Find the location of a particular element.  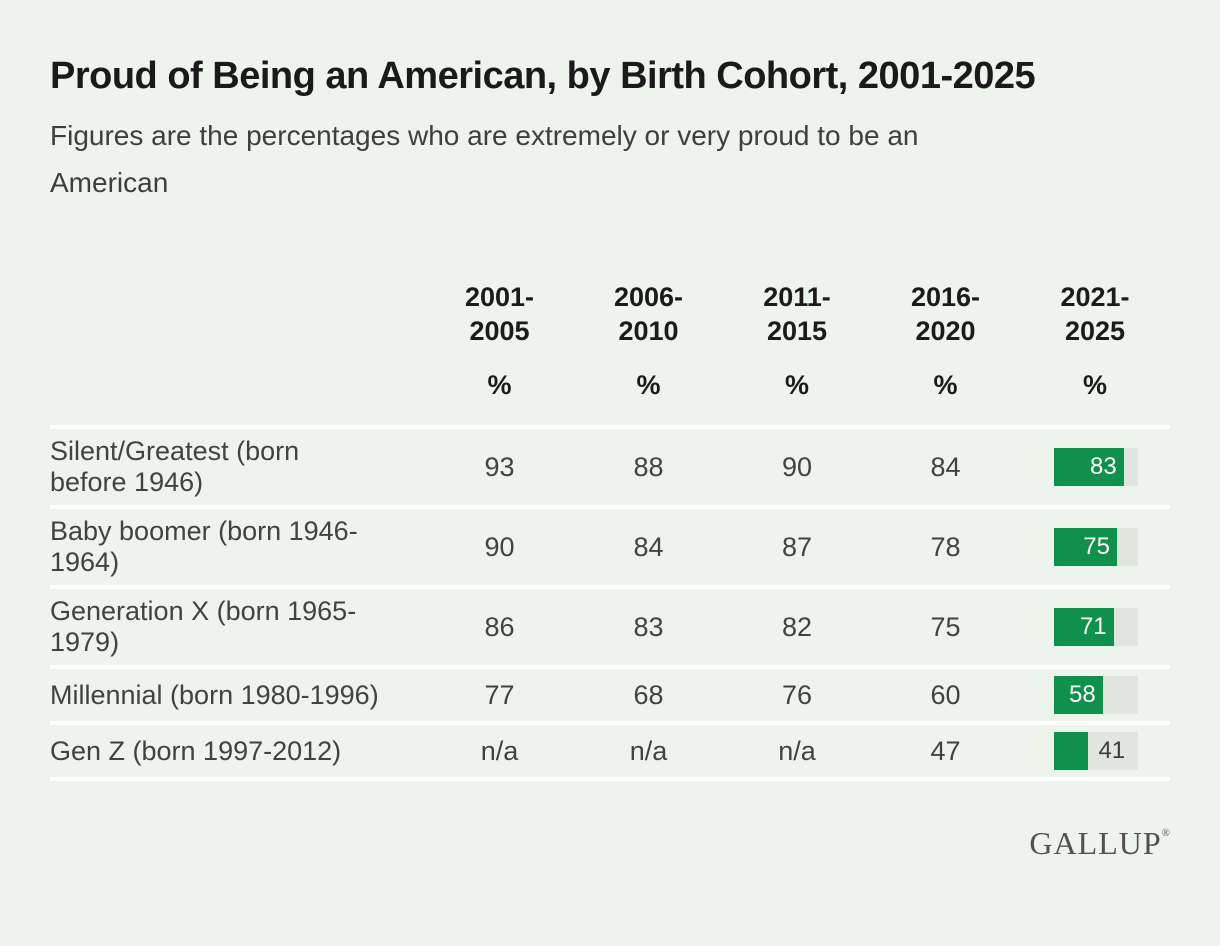

bar-cell: 58 is located at coordinates (1095, 695).